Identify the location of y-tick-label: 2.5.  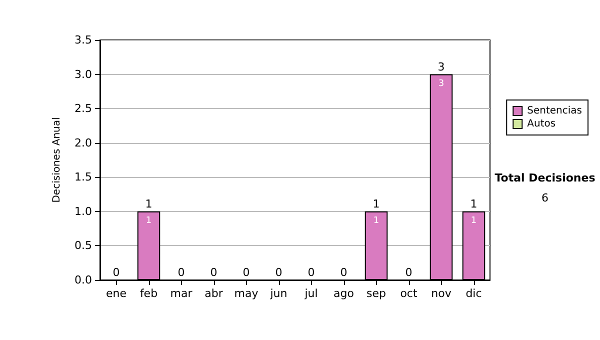
(83, 109).